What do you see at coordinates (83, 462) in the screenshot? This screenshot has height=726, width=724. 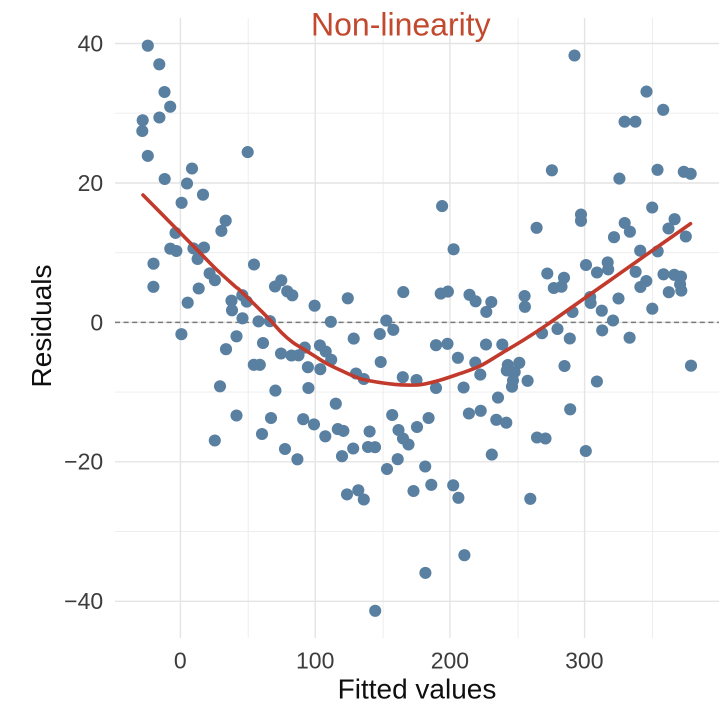 I see `svg-text: −20` at bounding box center [83, 462].